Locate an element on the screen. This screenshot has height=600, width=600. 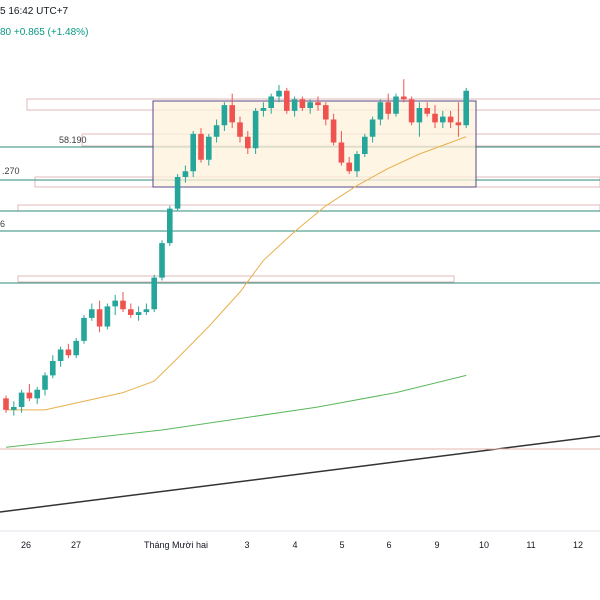
x-axis-ticks: 26 27 Tháng Mười hai 3 4 5 6 9 10 11 12 is located at coordinates (302, 545).